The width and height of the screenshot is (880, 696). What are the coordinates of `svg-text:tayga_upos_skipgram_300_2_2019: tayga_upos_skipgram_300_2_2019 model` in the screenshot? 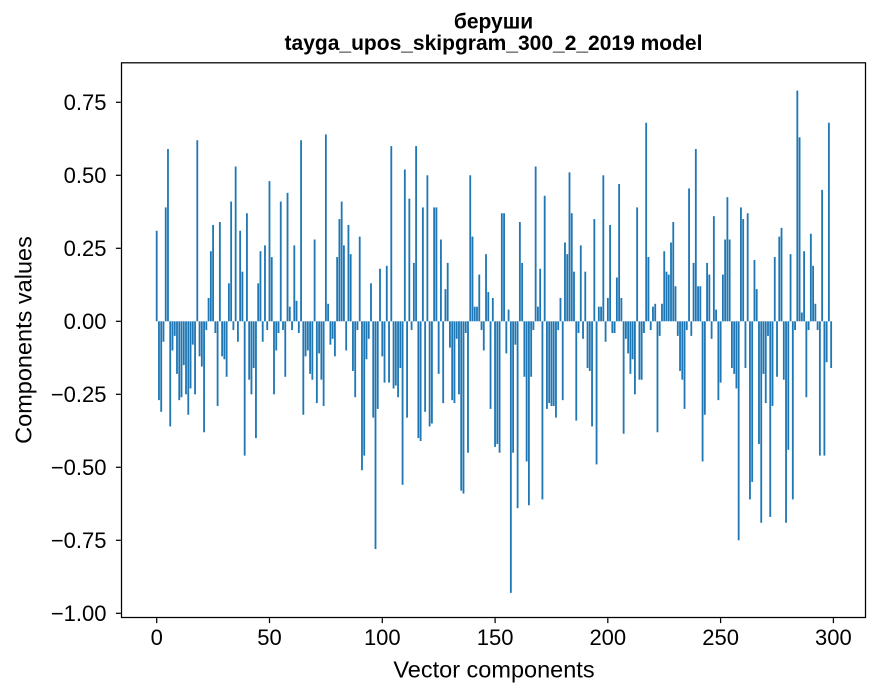 It's located at (494, 43).